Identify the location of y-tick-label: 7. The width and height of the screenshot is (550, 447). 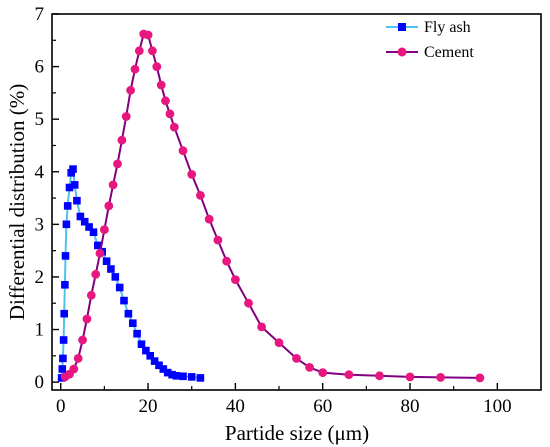
(40, 14).